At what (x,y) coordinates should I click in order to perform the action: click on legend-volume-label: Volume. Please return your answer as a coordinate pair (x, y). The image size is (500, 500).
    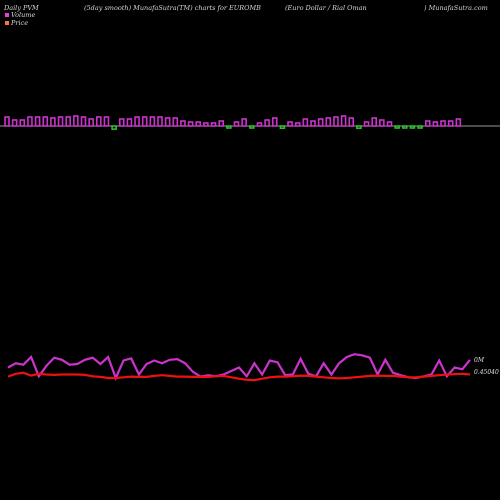
    Looking at the image, I should click on (23, 15).